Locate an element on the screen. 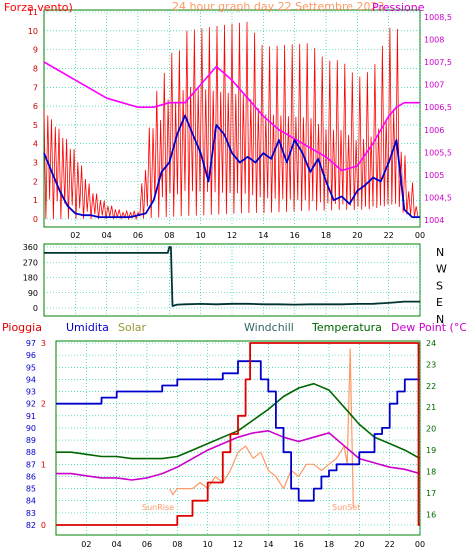 Image resolution: width=466 pixels, height=555 pixels. rain-y-tick: 1 is located at coordinates (43, 464).